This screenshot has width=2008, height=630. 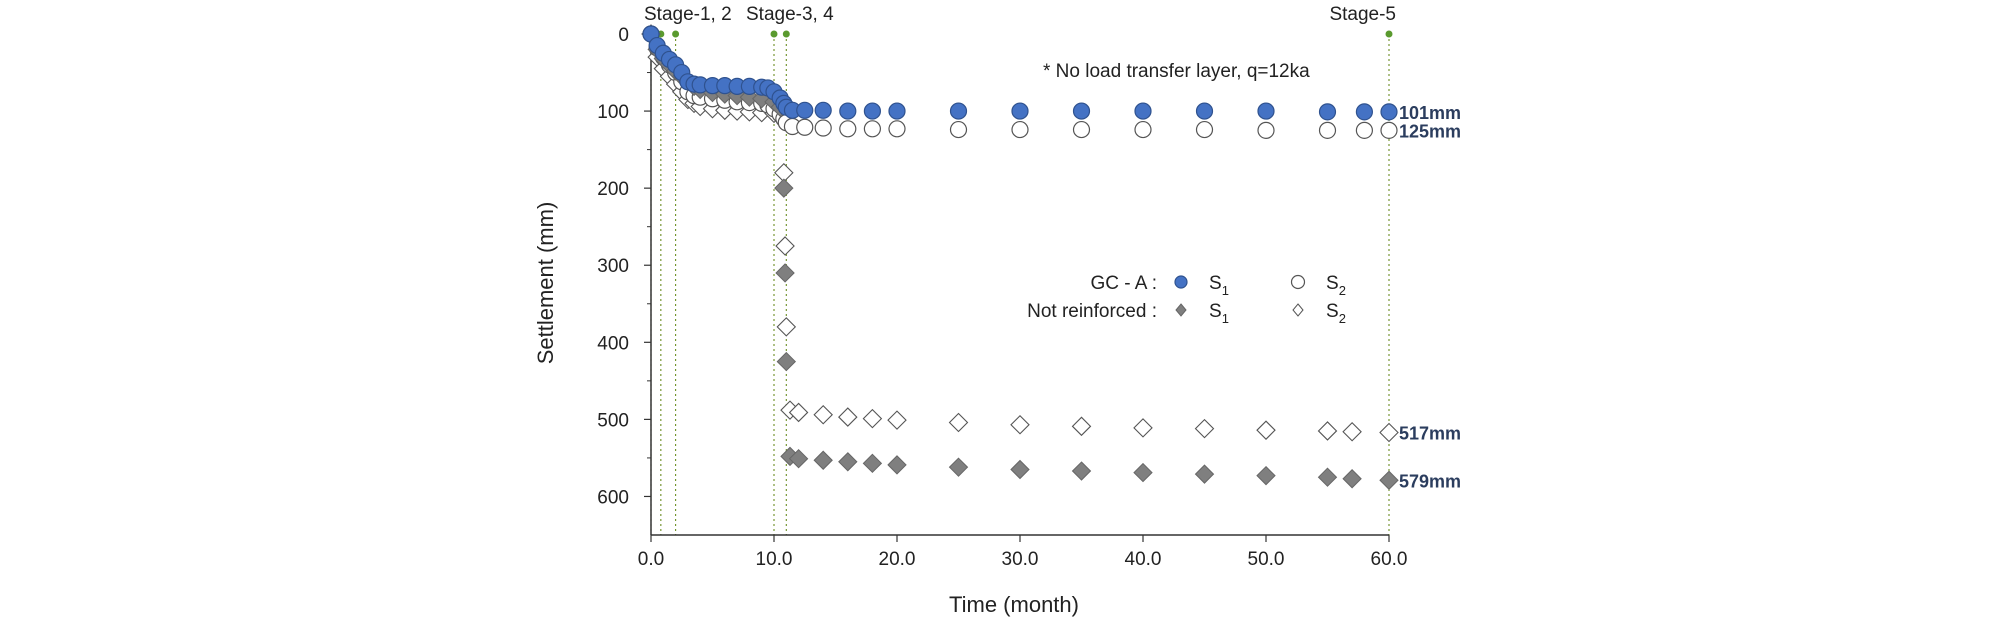 I want to click on end-value-label: 101mm, so click(x=1430, y=113).